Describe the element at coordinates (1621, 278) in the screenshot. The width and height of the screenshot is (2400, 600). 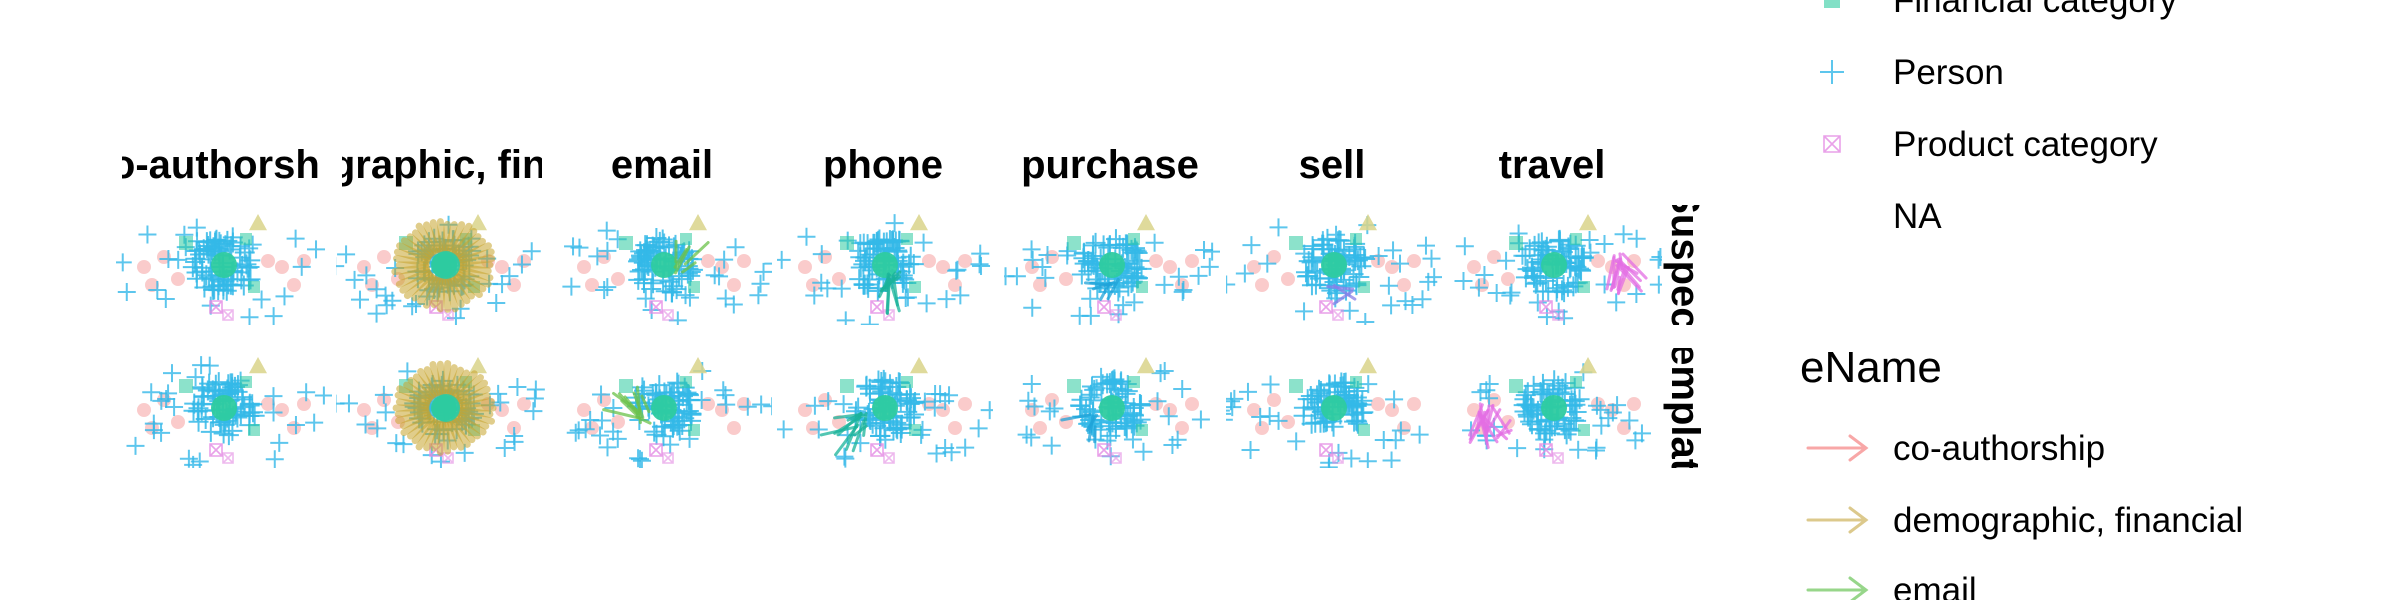
I see `edge-travel` at that location.